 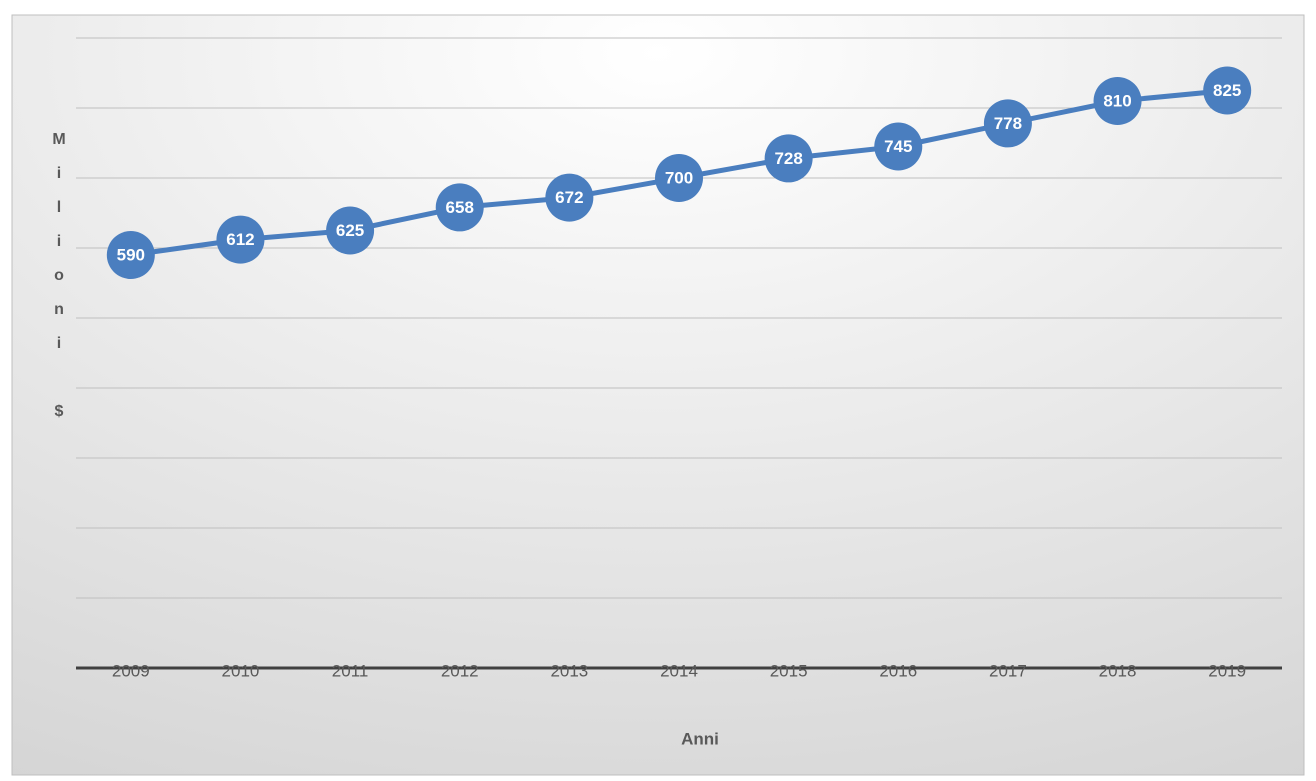 I want to click on data-label: 658, so click(x=460, y=207).